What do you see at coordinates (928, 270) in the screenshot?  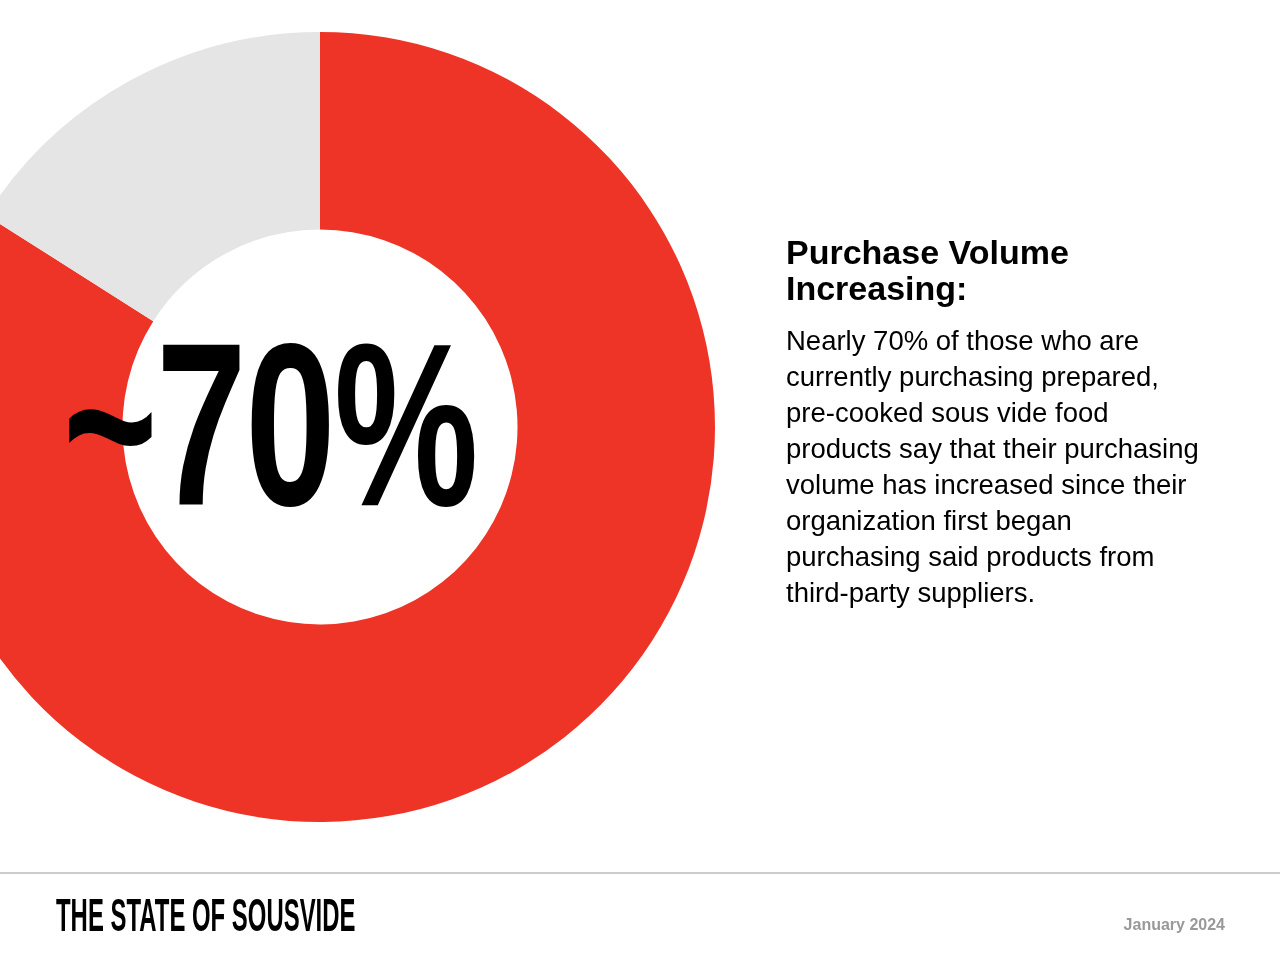 I see `text: Purchase Volume Increasing:` at bounding box center [928, 270].